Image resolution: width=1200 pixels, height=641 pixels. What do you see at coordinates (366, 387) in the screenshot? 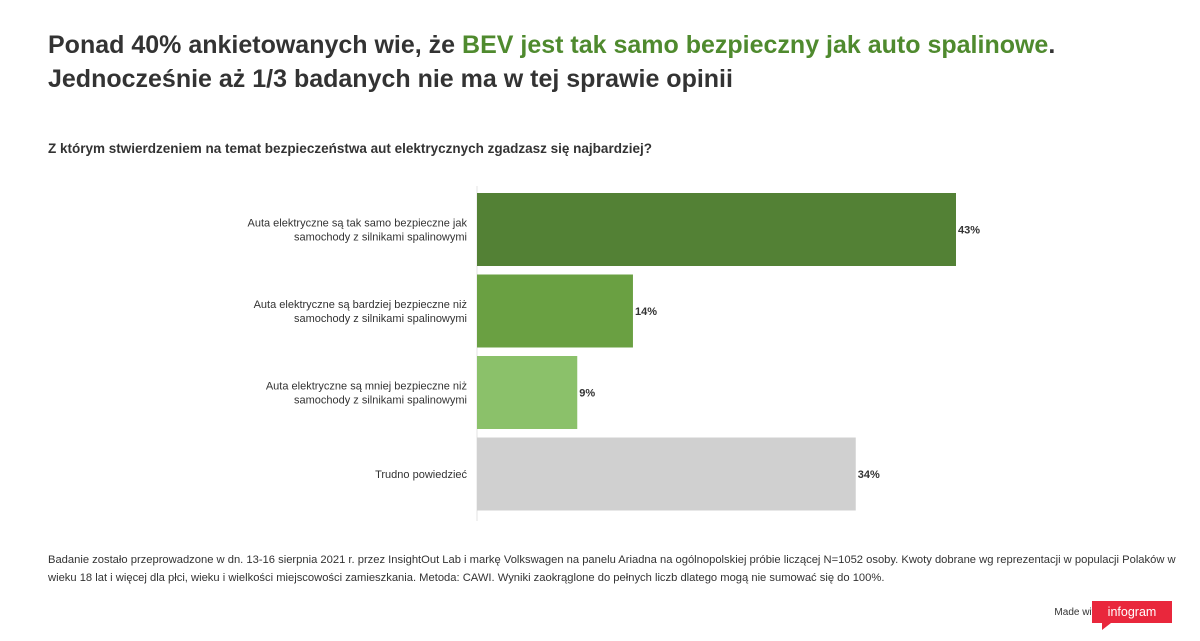
I see `category-label-line: Auta elektryczne są mniej bezpieczne niż` at bounding box center [366, 387].